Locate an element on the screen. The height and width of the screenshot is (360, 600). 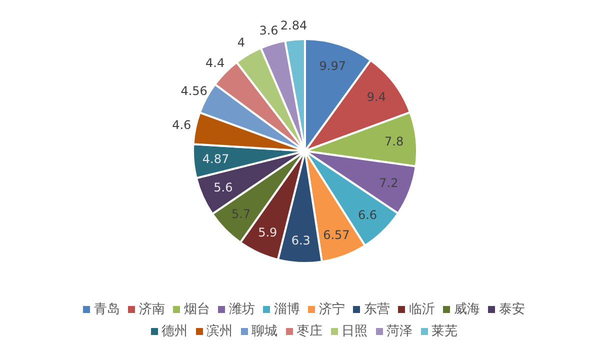
legend-label: 日照 is located at coordinates (354, 331).